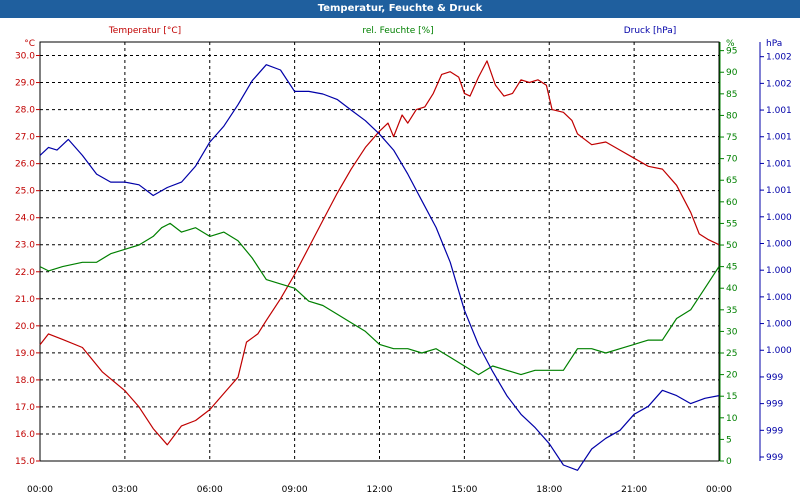 This screenshot has width=800, height=500. I want to click on x-tick-label-time: 21:00, so click(634, 490).